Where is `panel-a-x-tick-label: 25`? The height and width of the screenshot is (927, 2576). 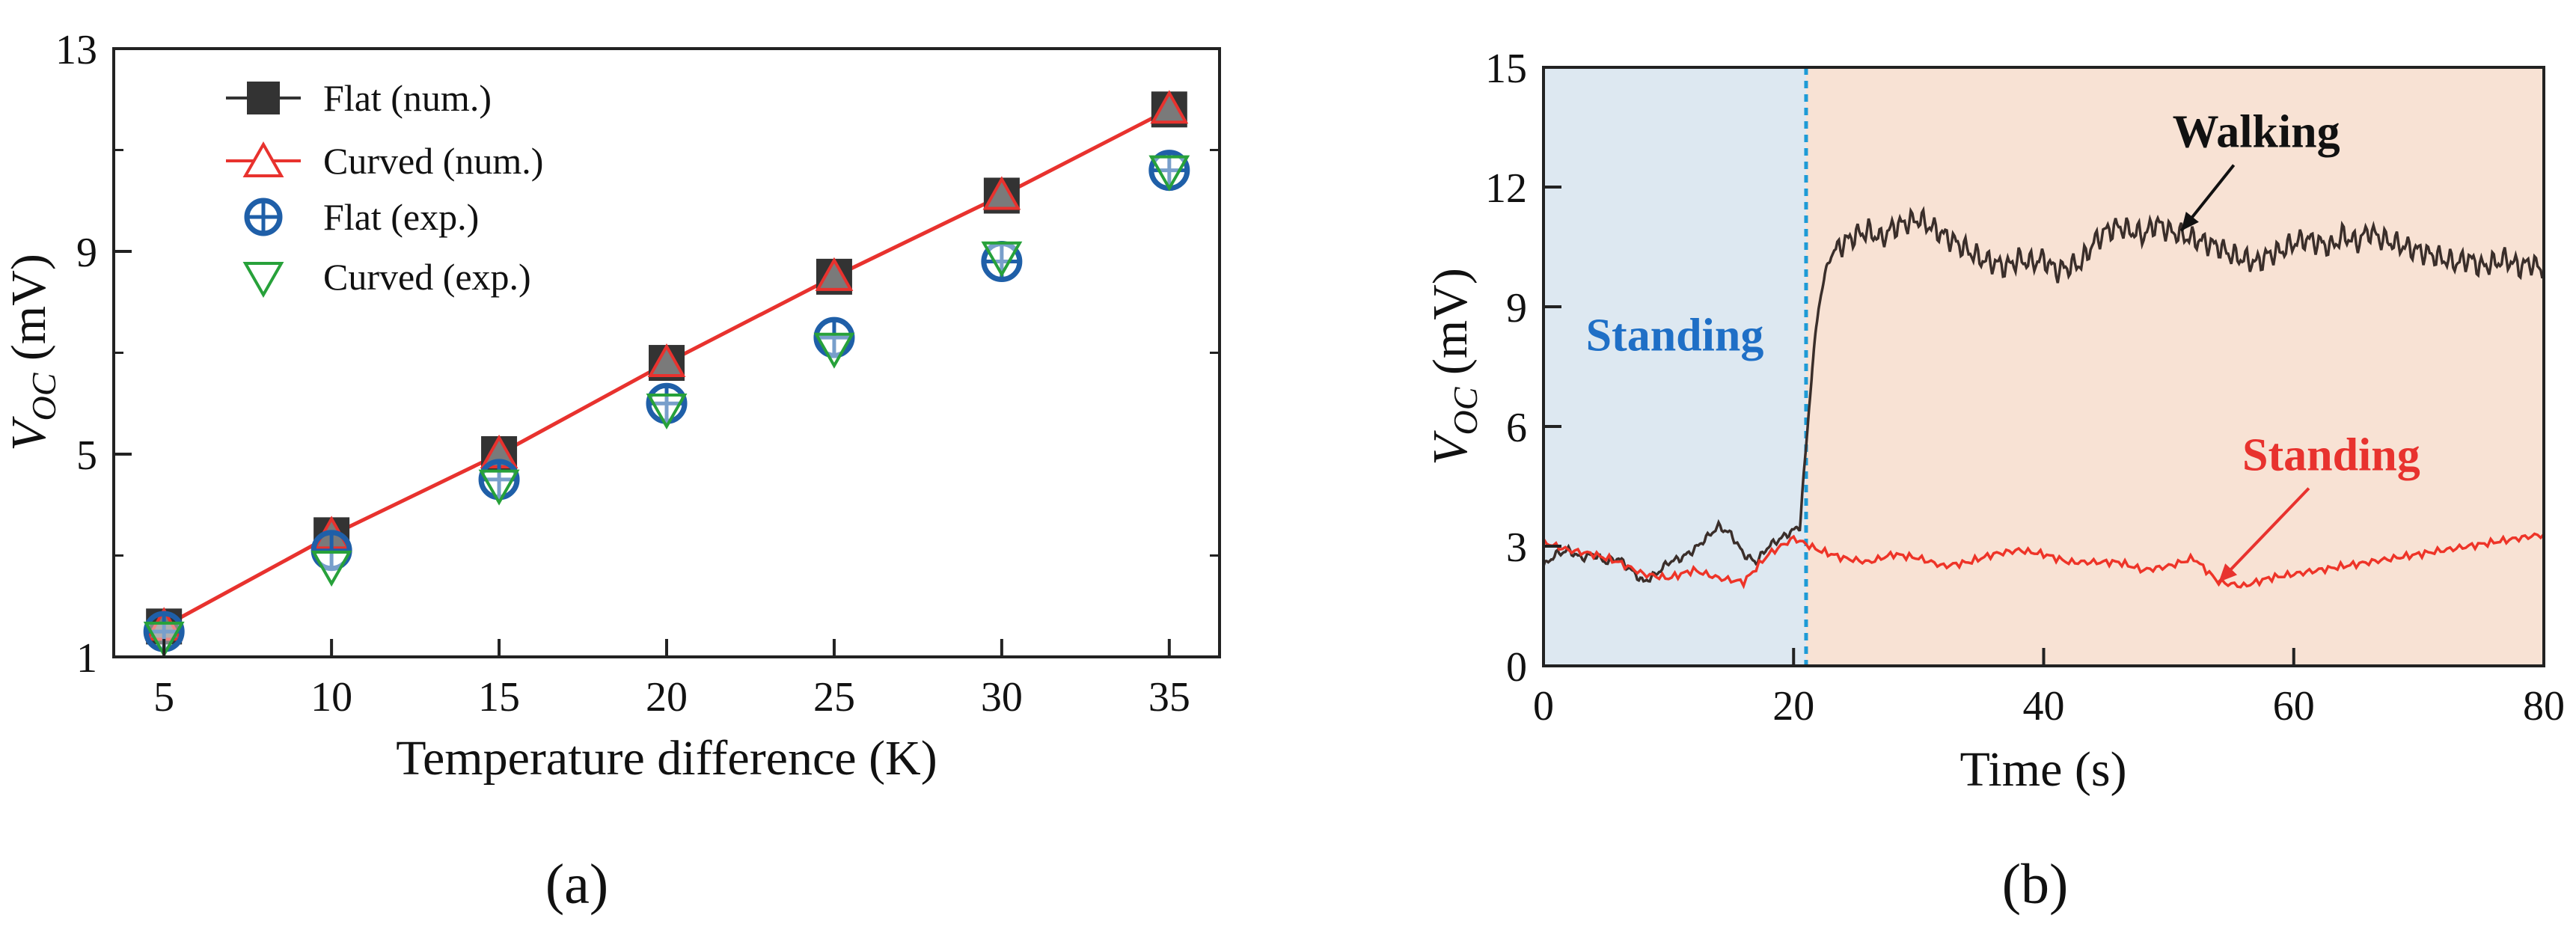
panel-a-x-tick-label: 25 is located at coordinates (834, 697).